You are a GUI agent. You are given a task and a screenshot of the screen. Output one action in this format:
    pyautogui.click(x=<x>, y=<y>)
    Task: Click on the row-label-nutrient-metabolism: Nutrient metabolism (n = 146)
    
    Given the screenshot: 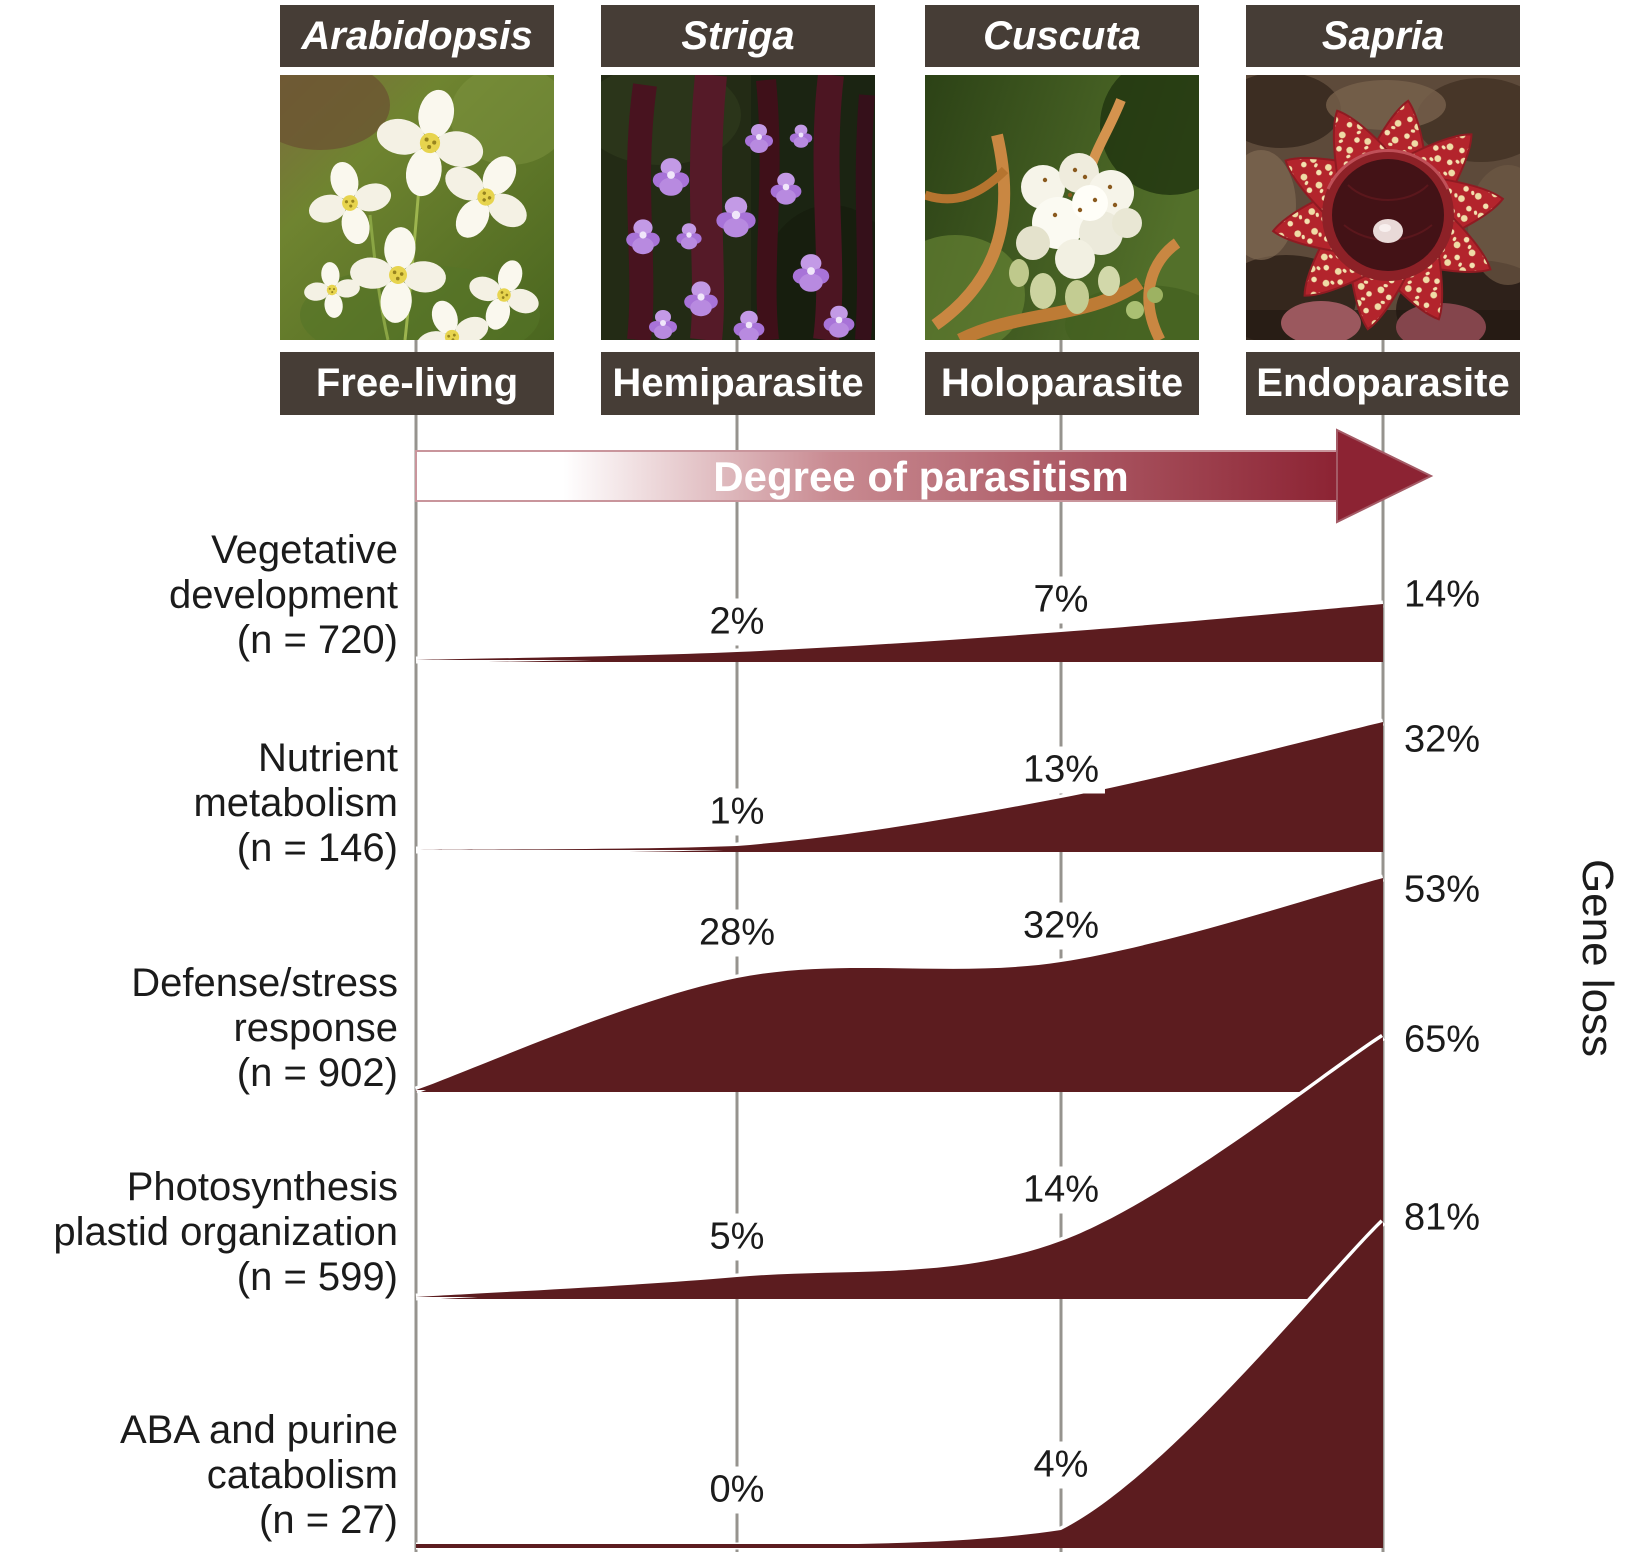 What is the action you would take?
    pyautogui.click(x=295, y=803)
    